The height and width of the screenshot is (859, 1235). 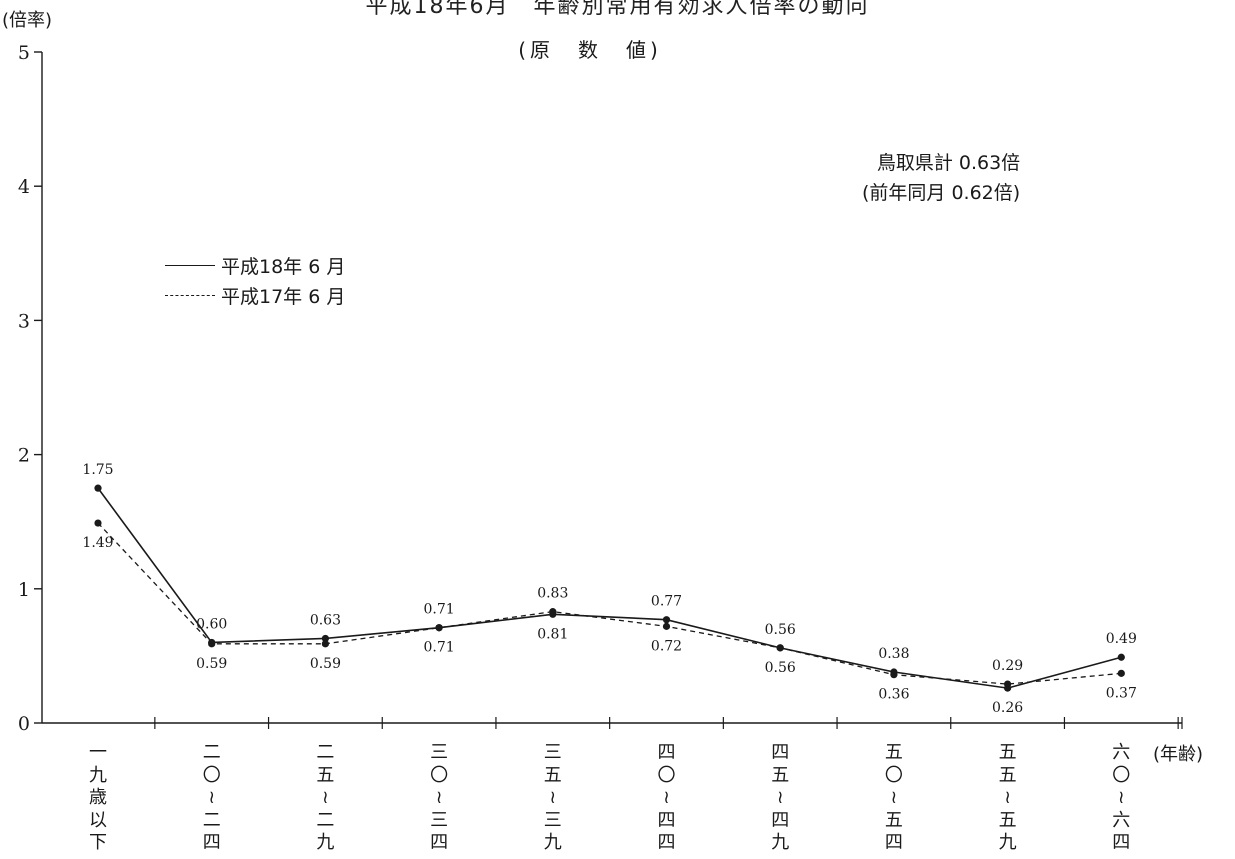 I want to click on data-label-lower: 0.81, so click(x=552, y=634).